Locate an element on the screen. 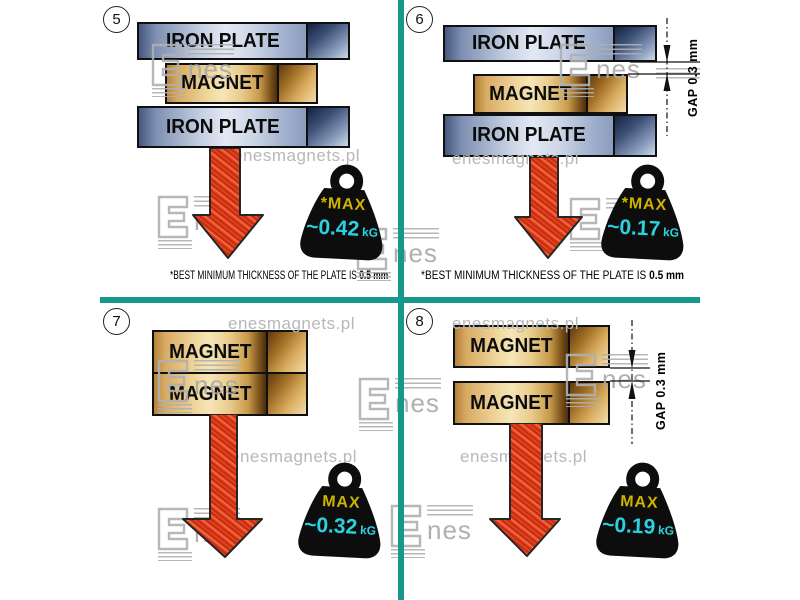  panel-number: 6 is located at coordinates (419, 19).